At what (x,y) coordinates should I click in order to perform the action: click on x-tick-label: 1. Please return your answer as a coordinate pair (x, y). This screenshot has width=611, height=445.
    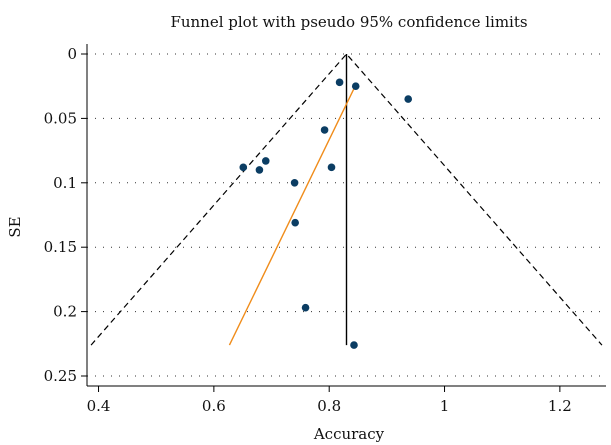
    Looking at the image, I should click on (445, 406).